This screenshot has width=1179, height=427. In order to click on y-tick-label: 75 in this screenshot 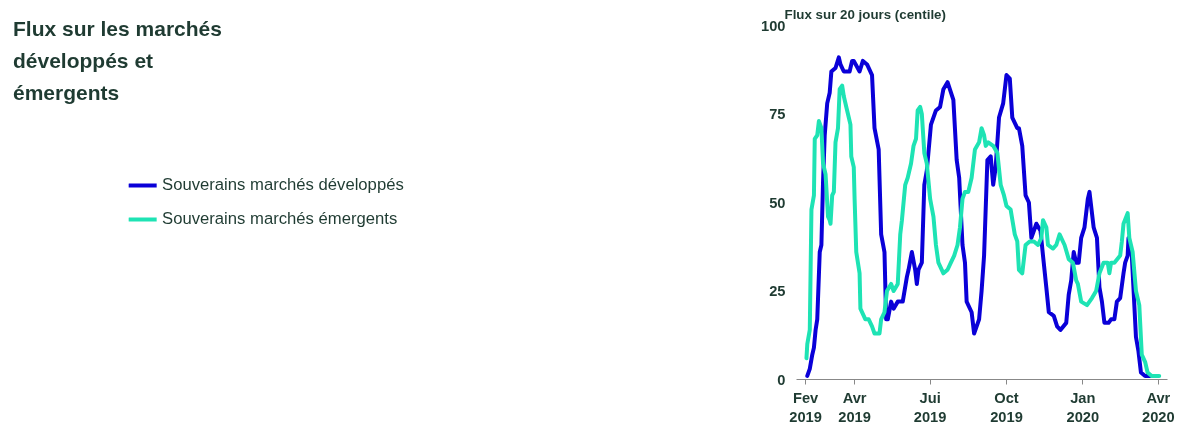, I will do `click(777, 114)`.